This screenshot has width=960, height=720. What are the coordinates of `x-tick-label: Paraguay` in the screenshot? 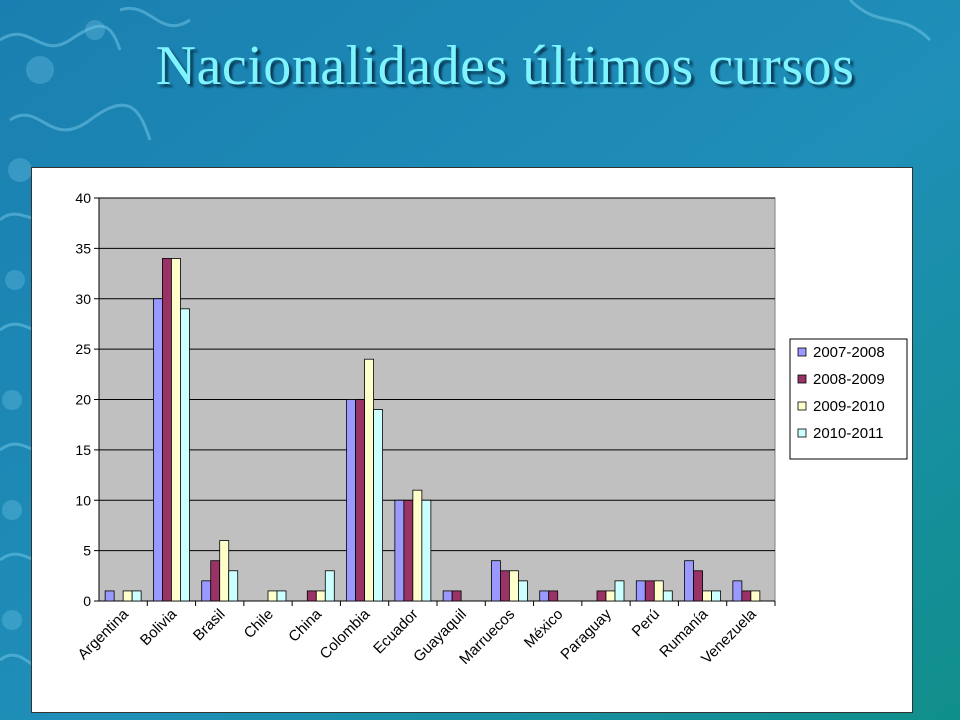 It's located at (586, 634).